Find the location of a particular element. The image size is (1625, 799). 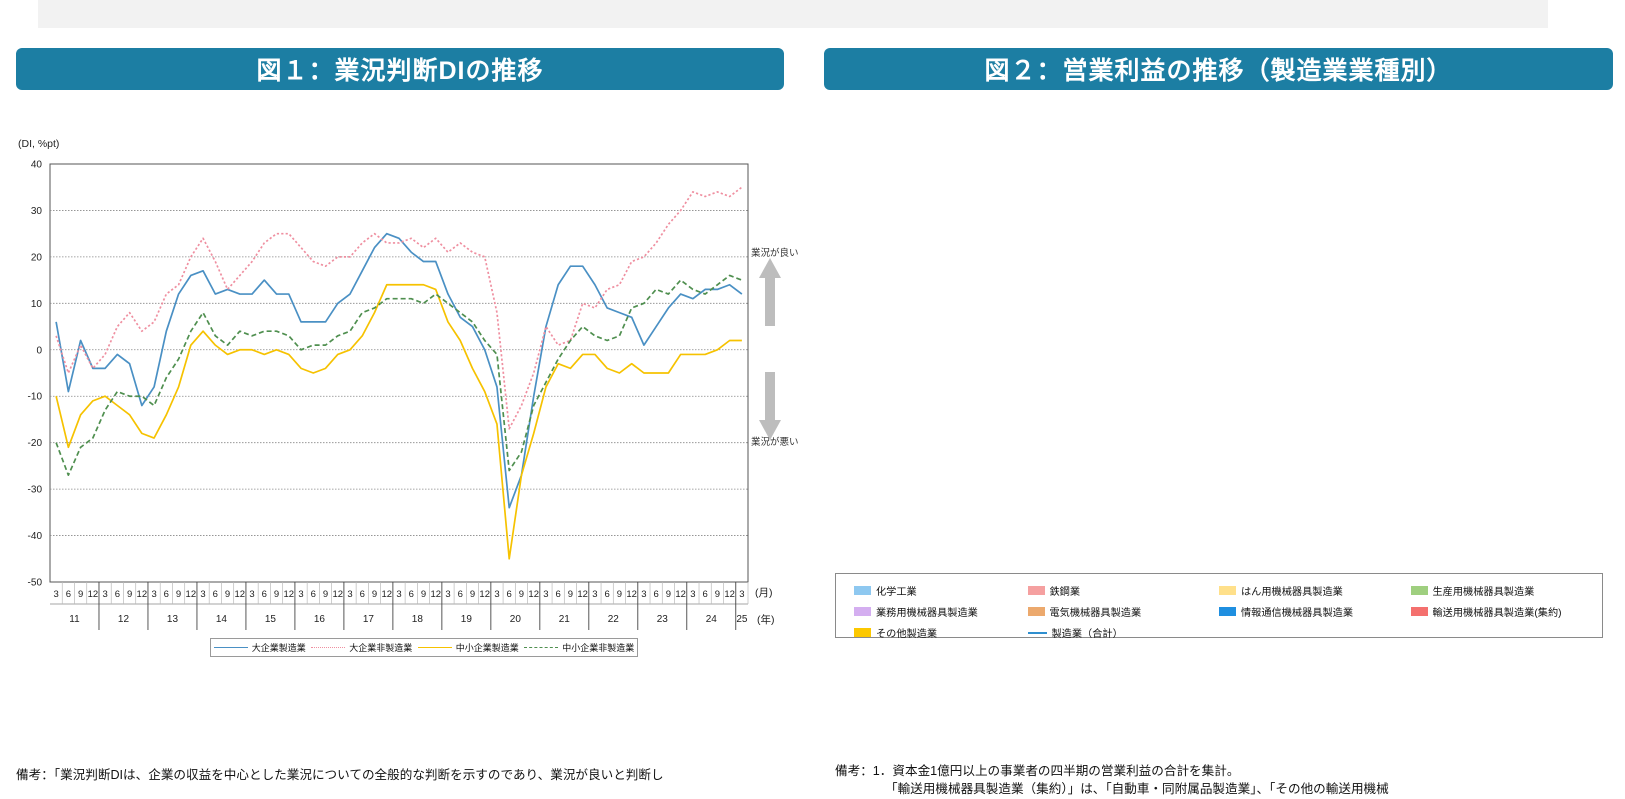

svg-text: 40 is located at coordinates (37, 165).